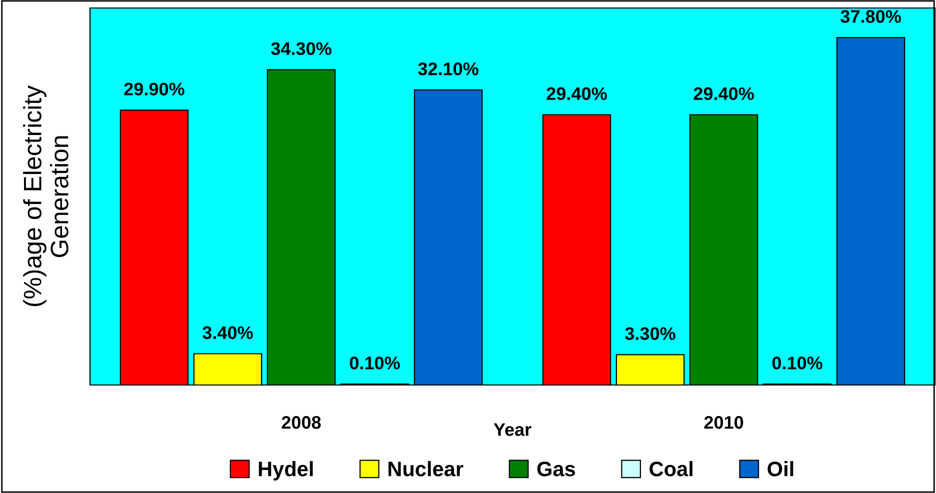  I want to click on data-label: 32.10%, so click(448, 69).